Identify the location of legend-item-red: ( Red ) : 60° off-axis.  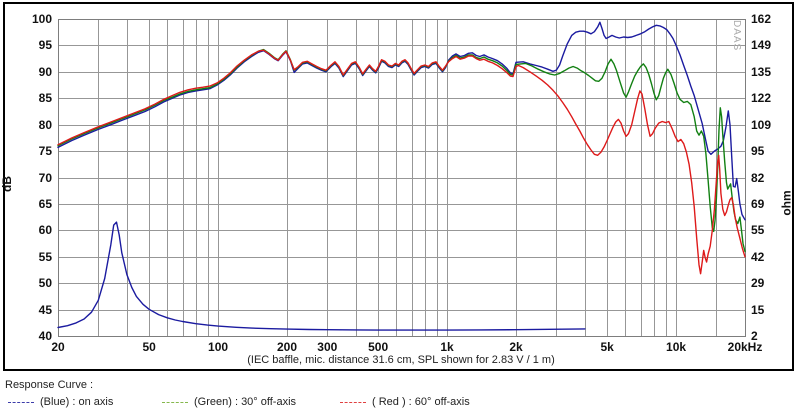
(405, 402).